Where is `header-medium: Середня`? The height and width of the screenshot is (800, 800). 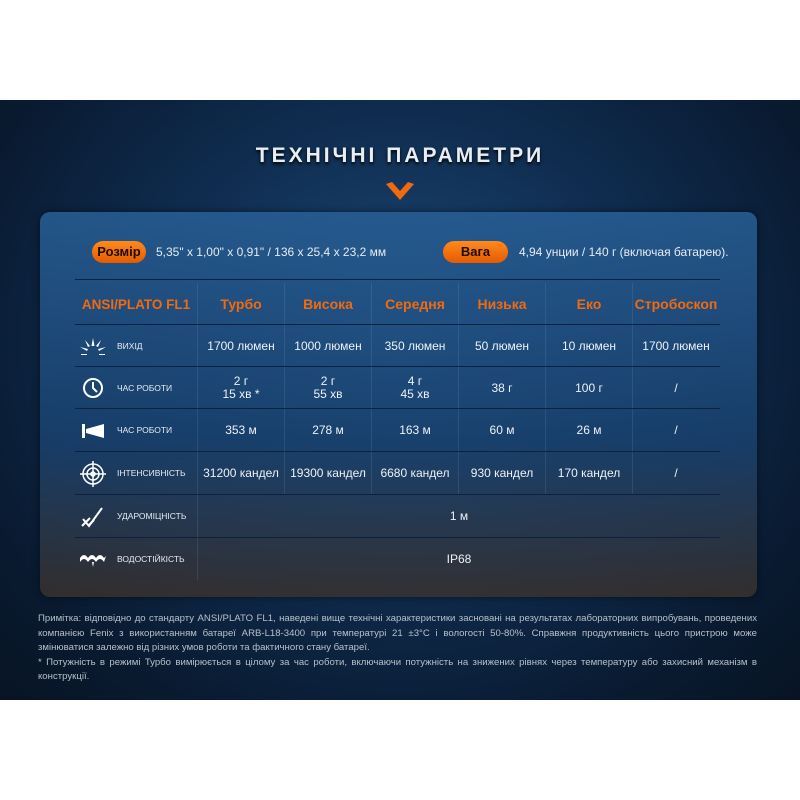
header-medium: Середня is located at coordinates (414, 304).